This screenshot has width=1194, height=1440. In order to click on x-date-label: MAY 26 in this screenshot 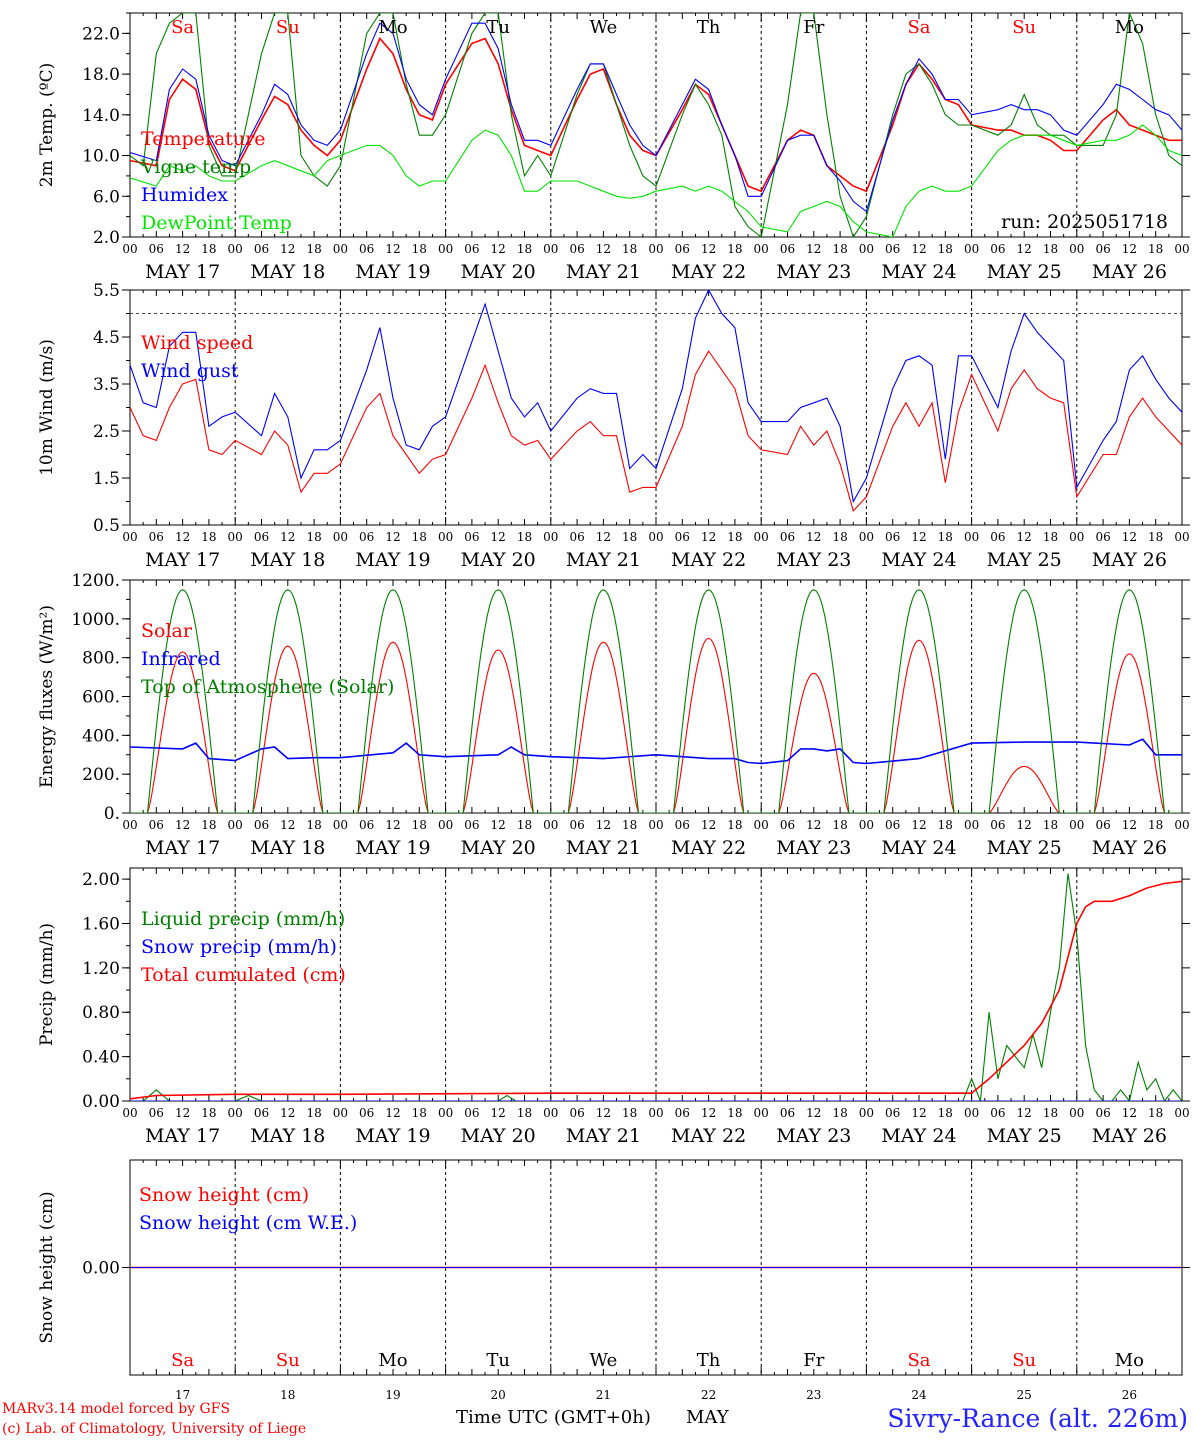, I will do `click(1129, 848)`.